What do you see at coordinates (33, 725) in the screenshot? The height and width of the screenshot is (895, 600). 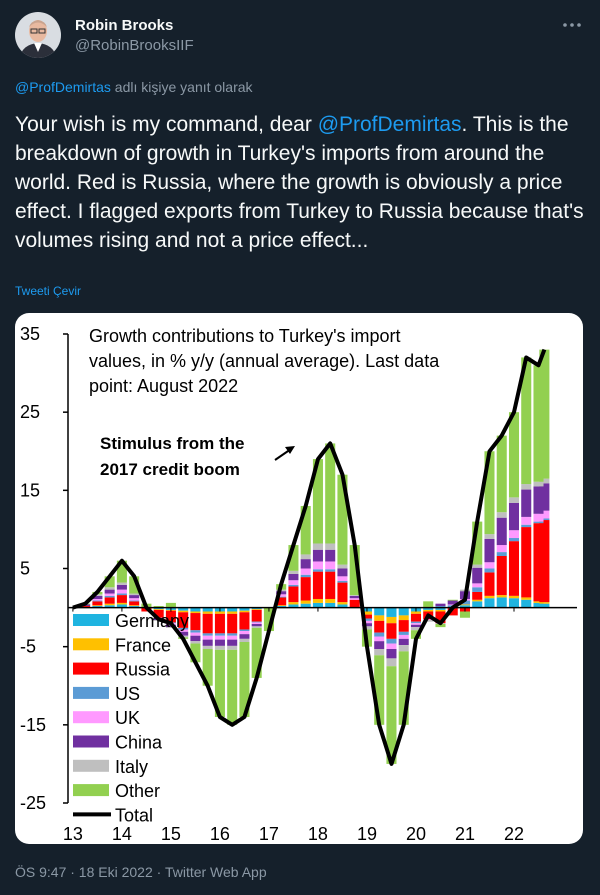 I see `y-tick-label: -15` at bounding box center [33, 725].